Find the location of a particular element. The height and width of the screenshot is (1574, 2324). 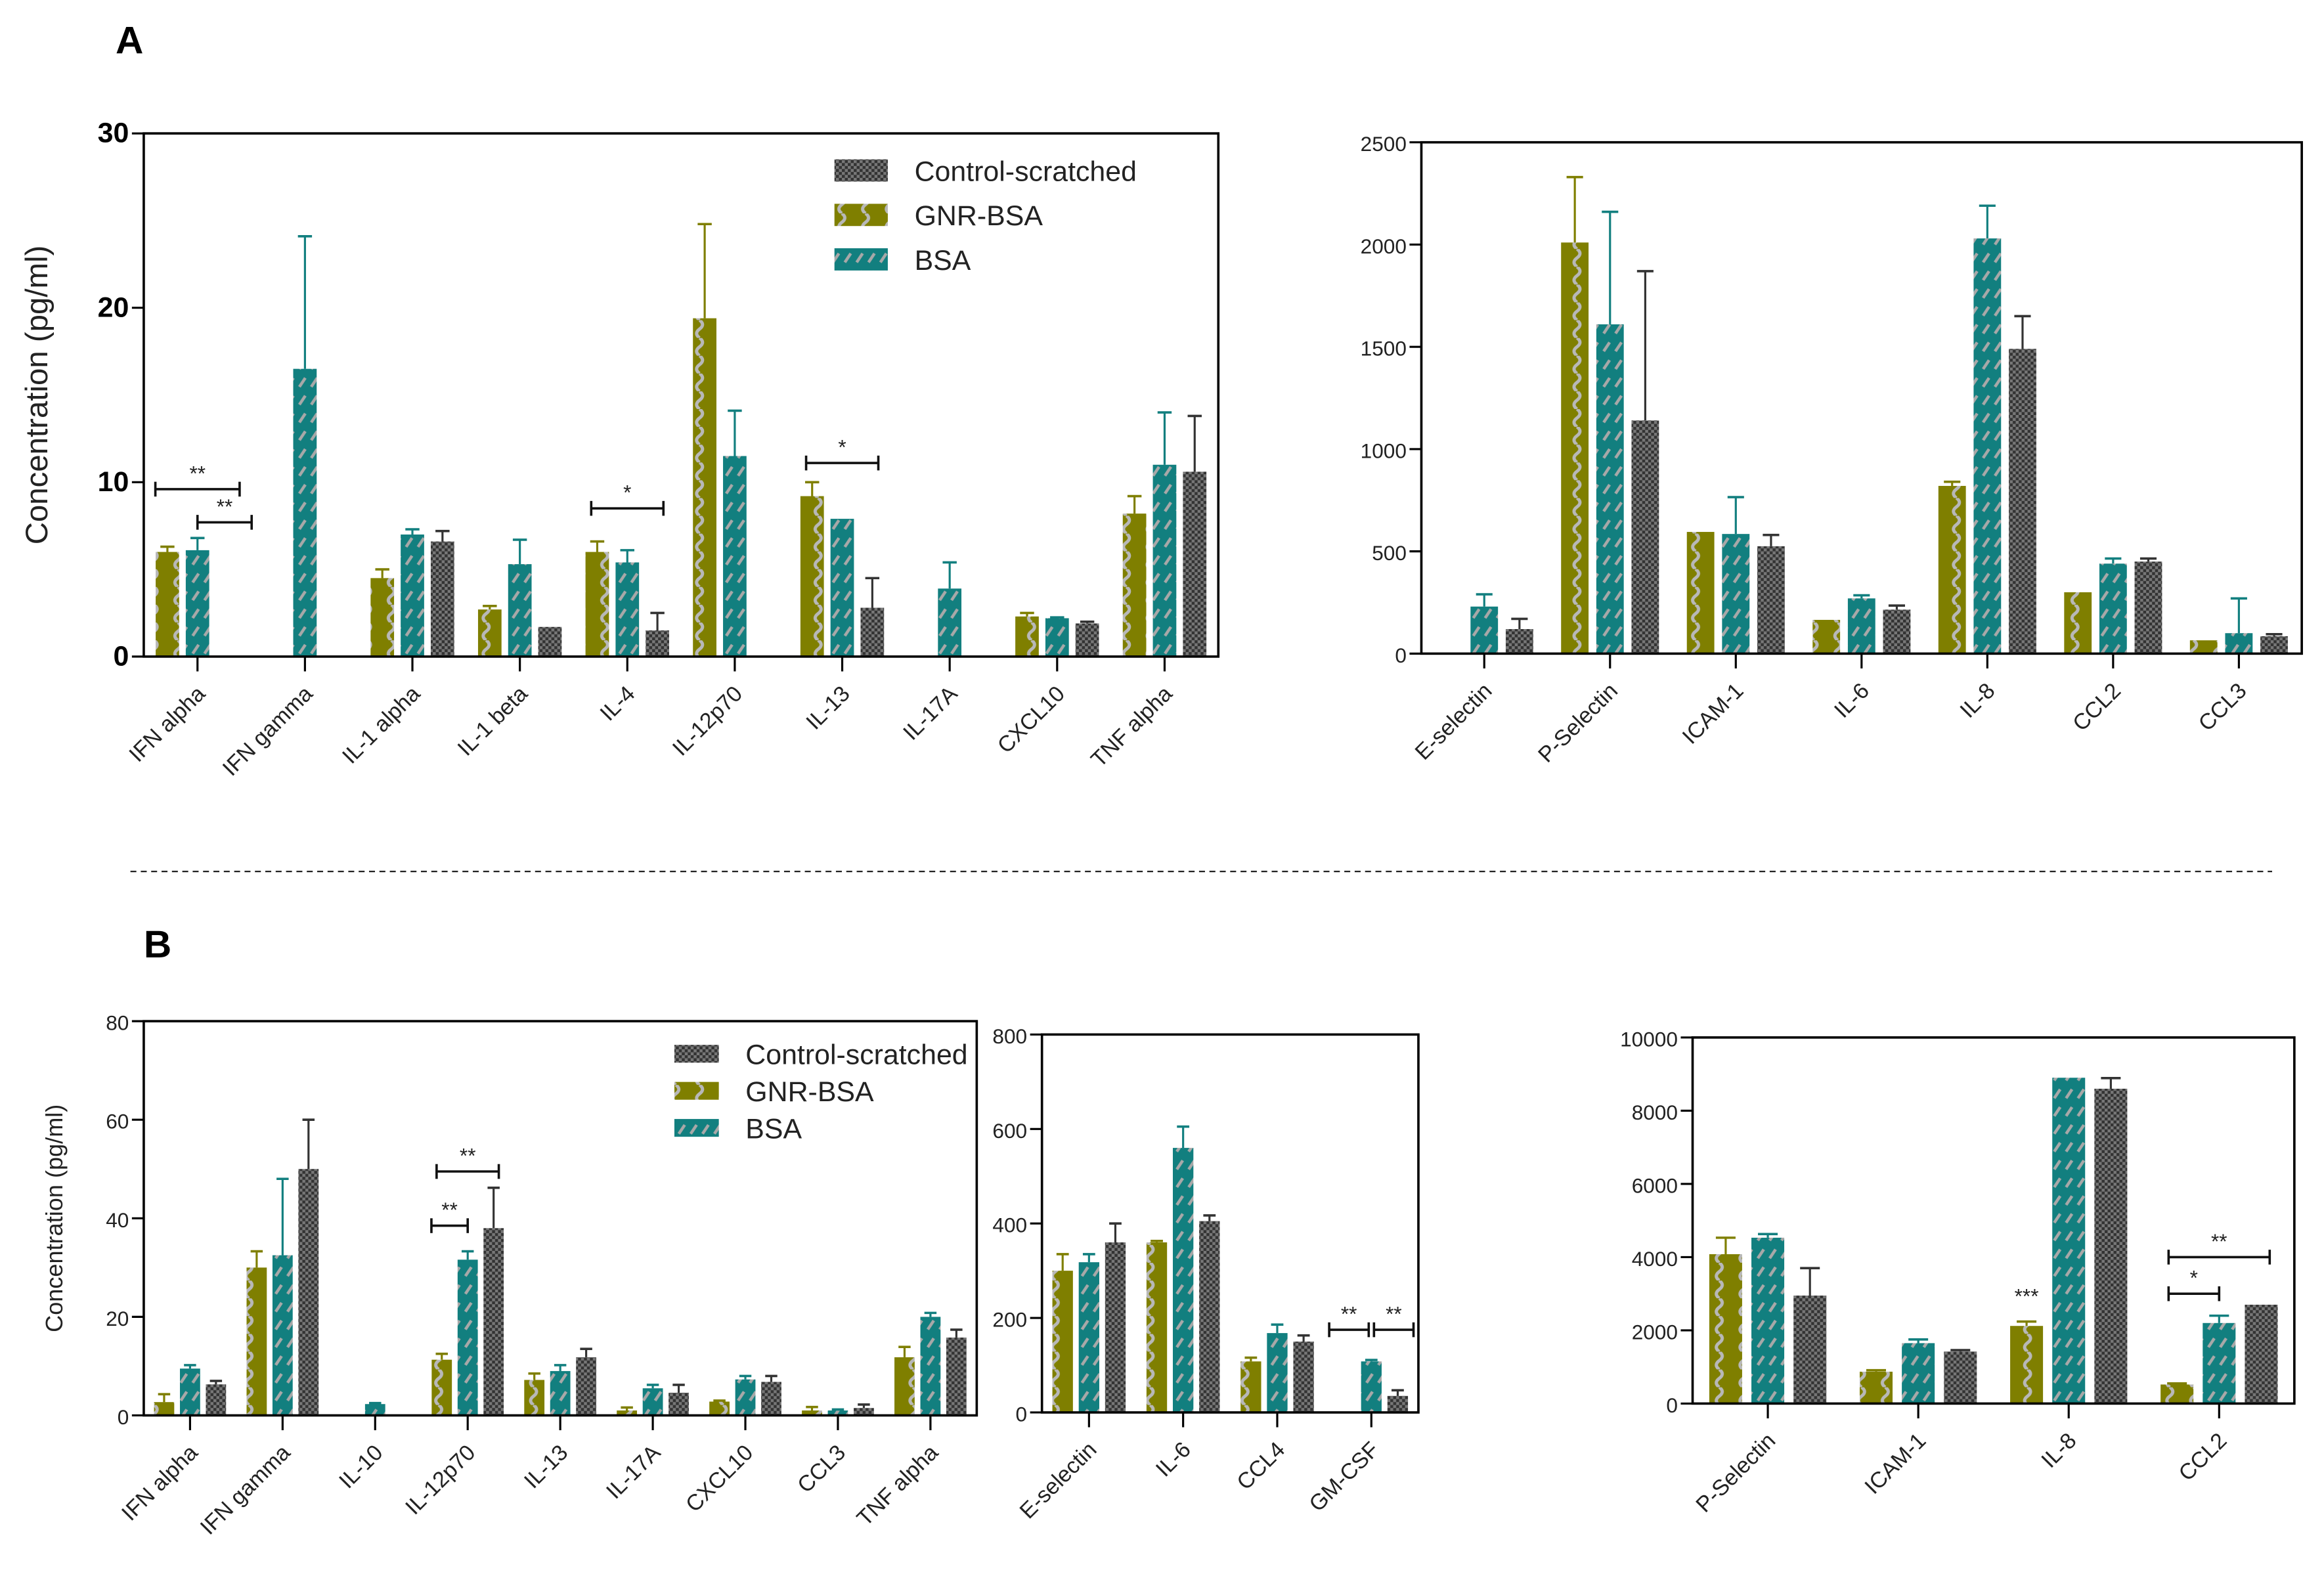

legend-swatch-bsa is located at coordinates (696, 1128).